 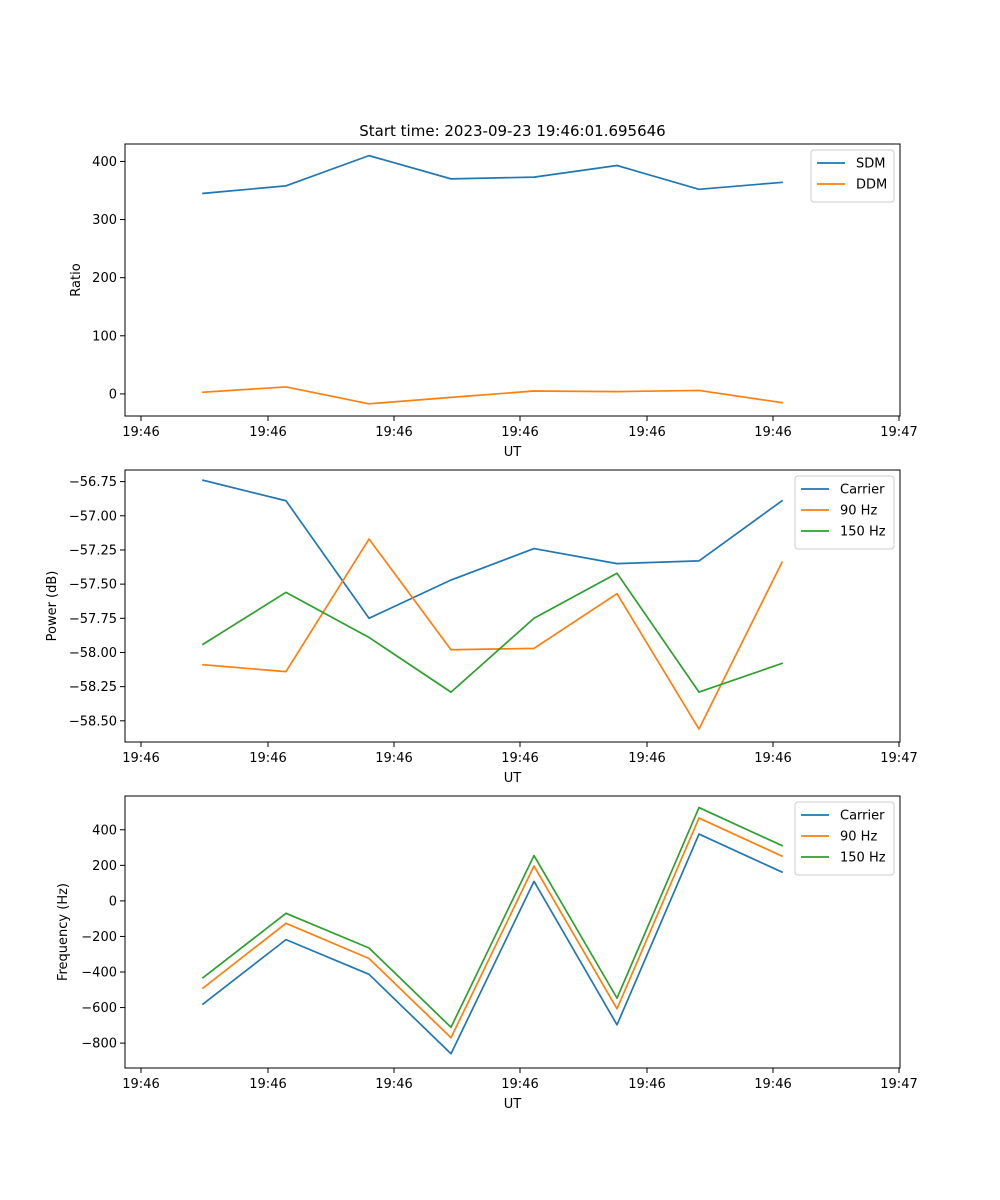 What do you see at coordinates (104, 220) in the screenshot?
I see `y-tick-label: 300` at bounding box center [104, 220].